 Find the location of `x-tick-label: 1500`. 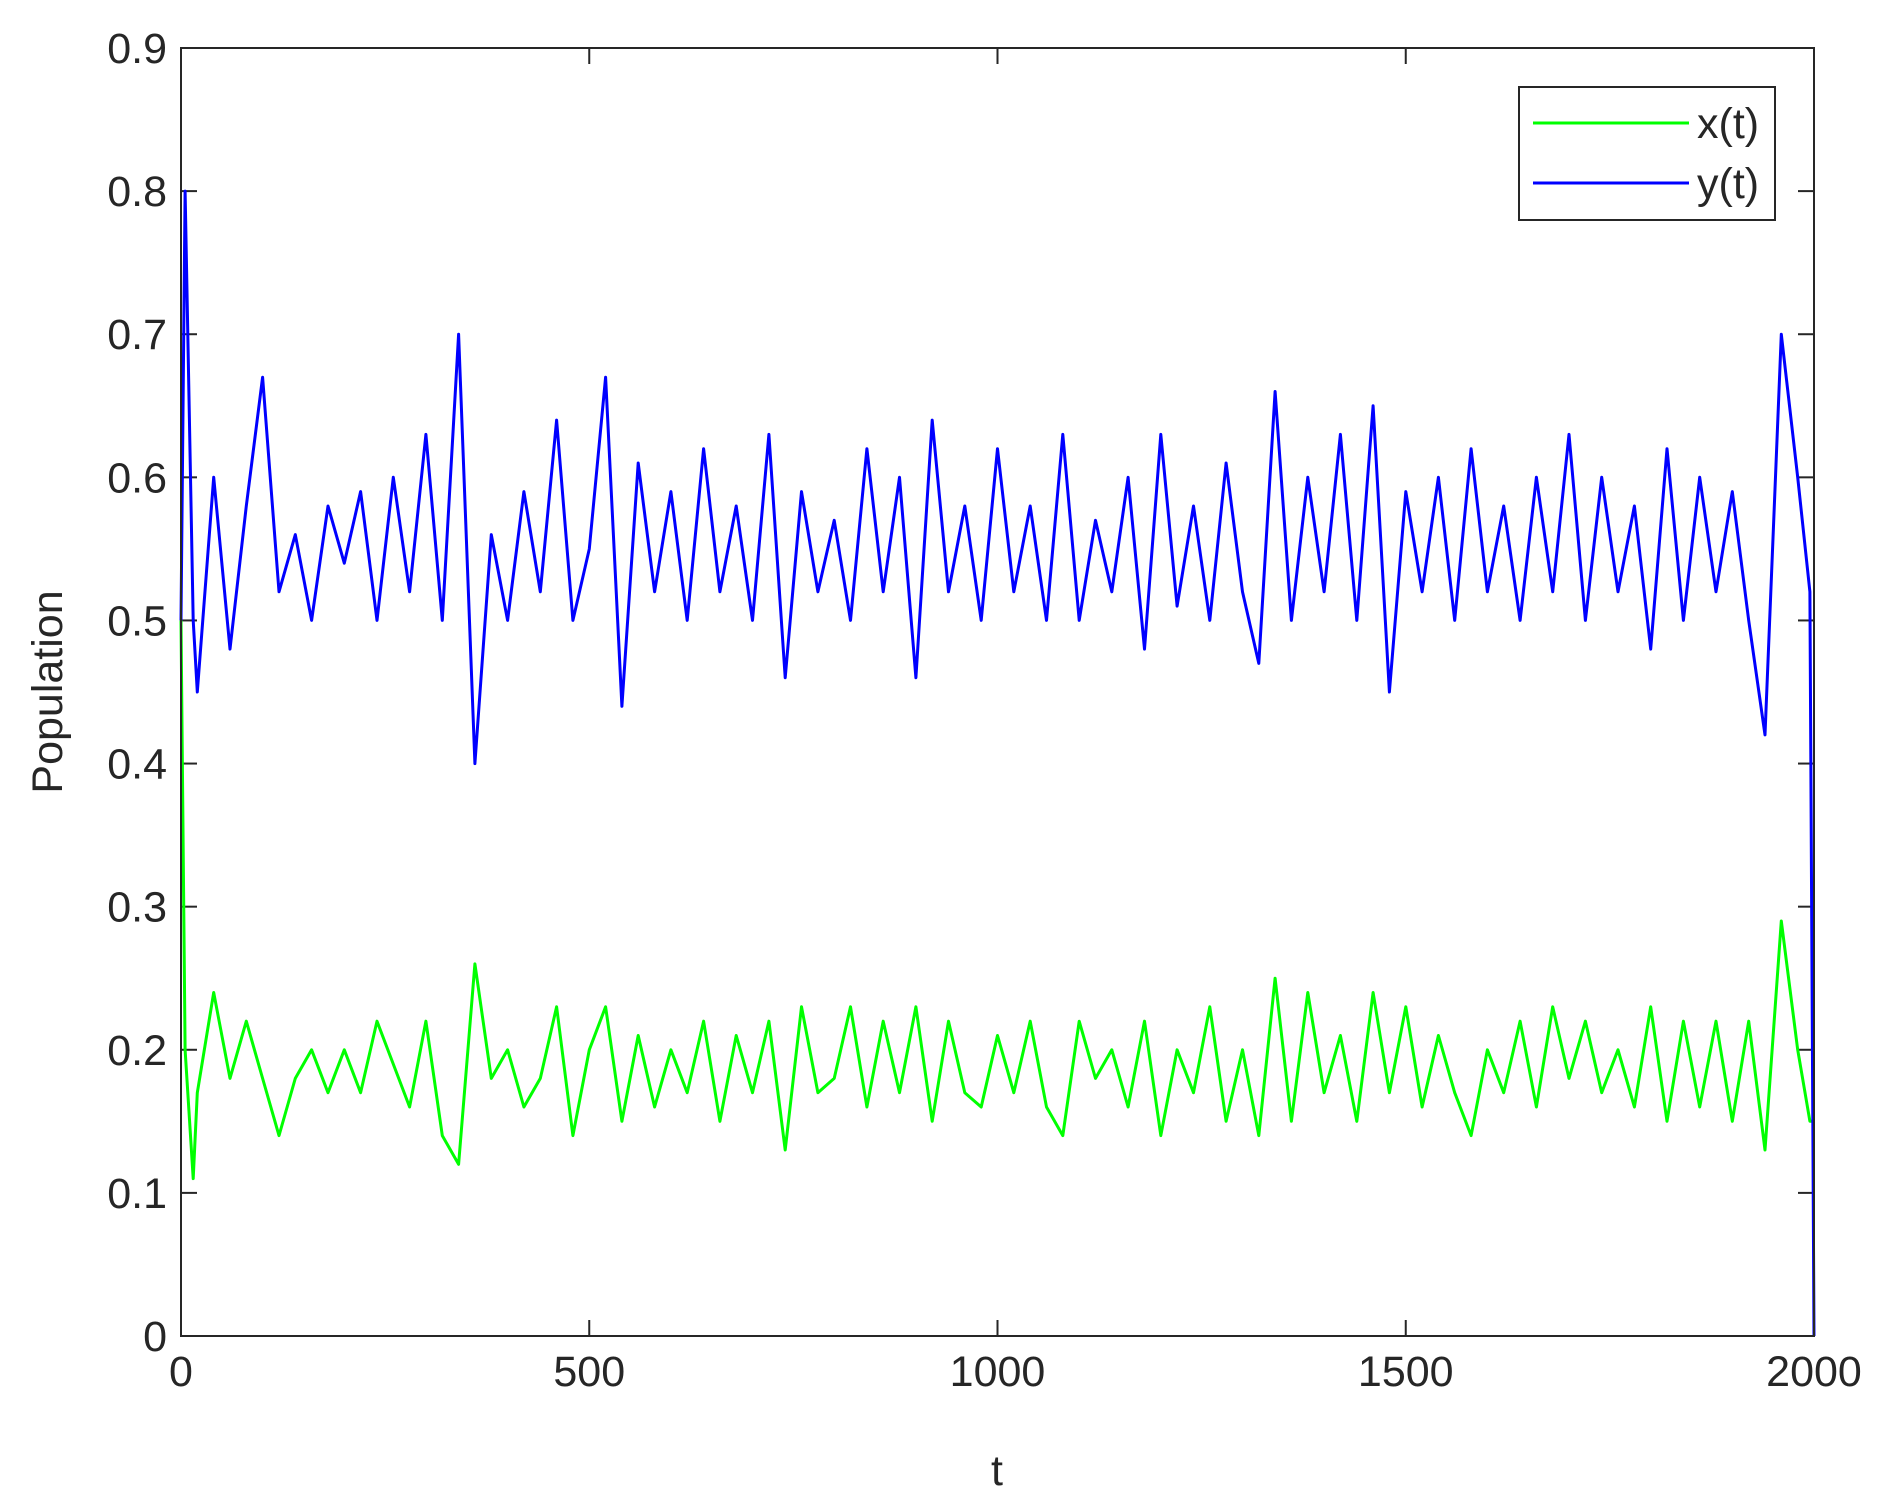

x-tick-label: 1500 is located at coordinates (1406, 1372).